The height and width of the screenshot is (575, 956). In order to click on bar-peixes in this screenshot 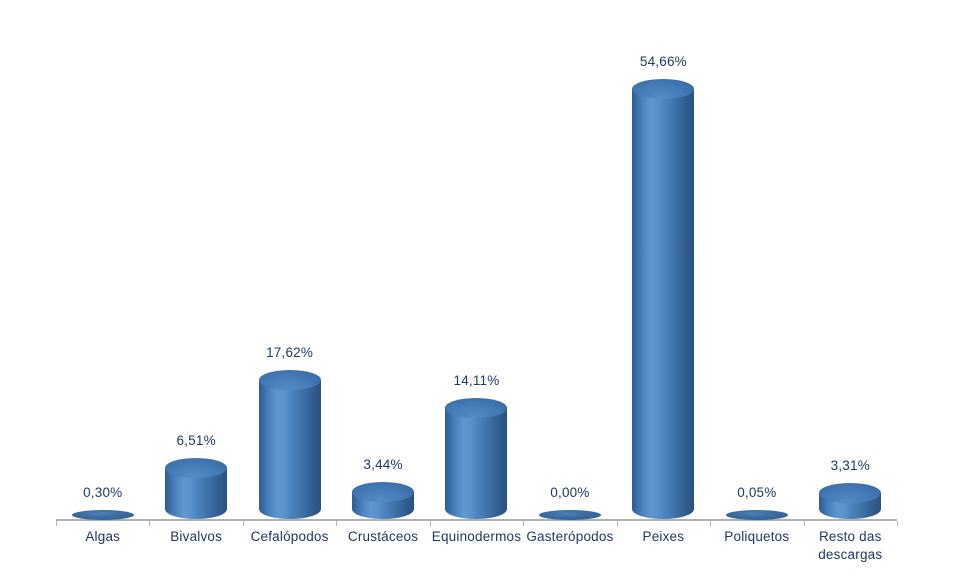, I will do `click(663, 298)`.